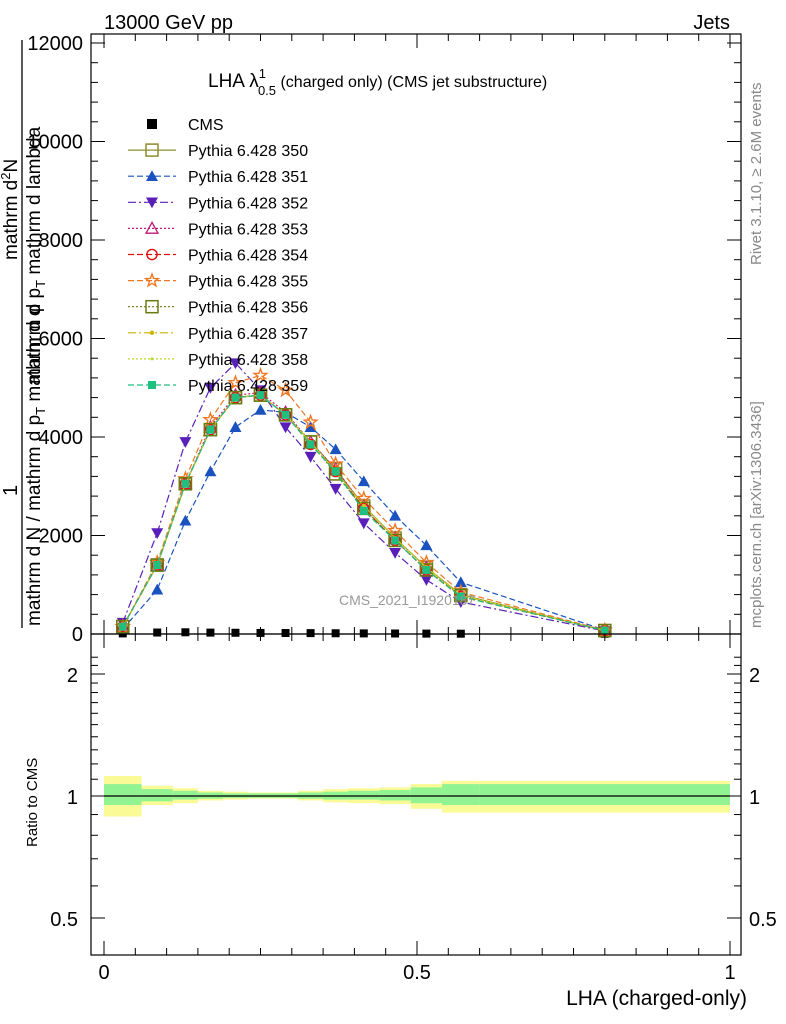 Image resolution: width=786 pixels, height=1024 pixels. Describe the element at coordinates (233, 81) in the screenshot. I see `title-main: LHA λ` at that location.